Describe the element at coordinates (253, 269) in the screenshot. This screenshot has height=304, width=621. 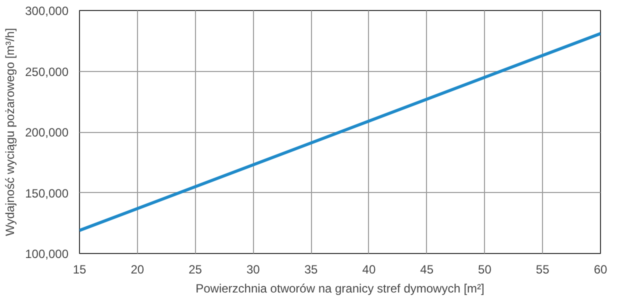
I see `x-tick-label: 30` at that location.